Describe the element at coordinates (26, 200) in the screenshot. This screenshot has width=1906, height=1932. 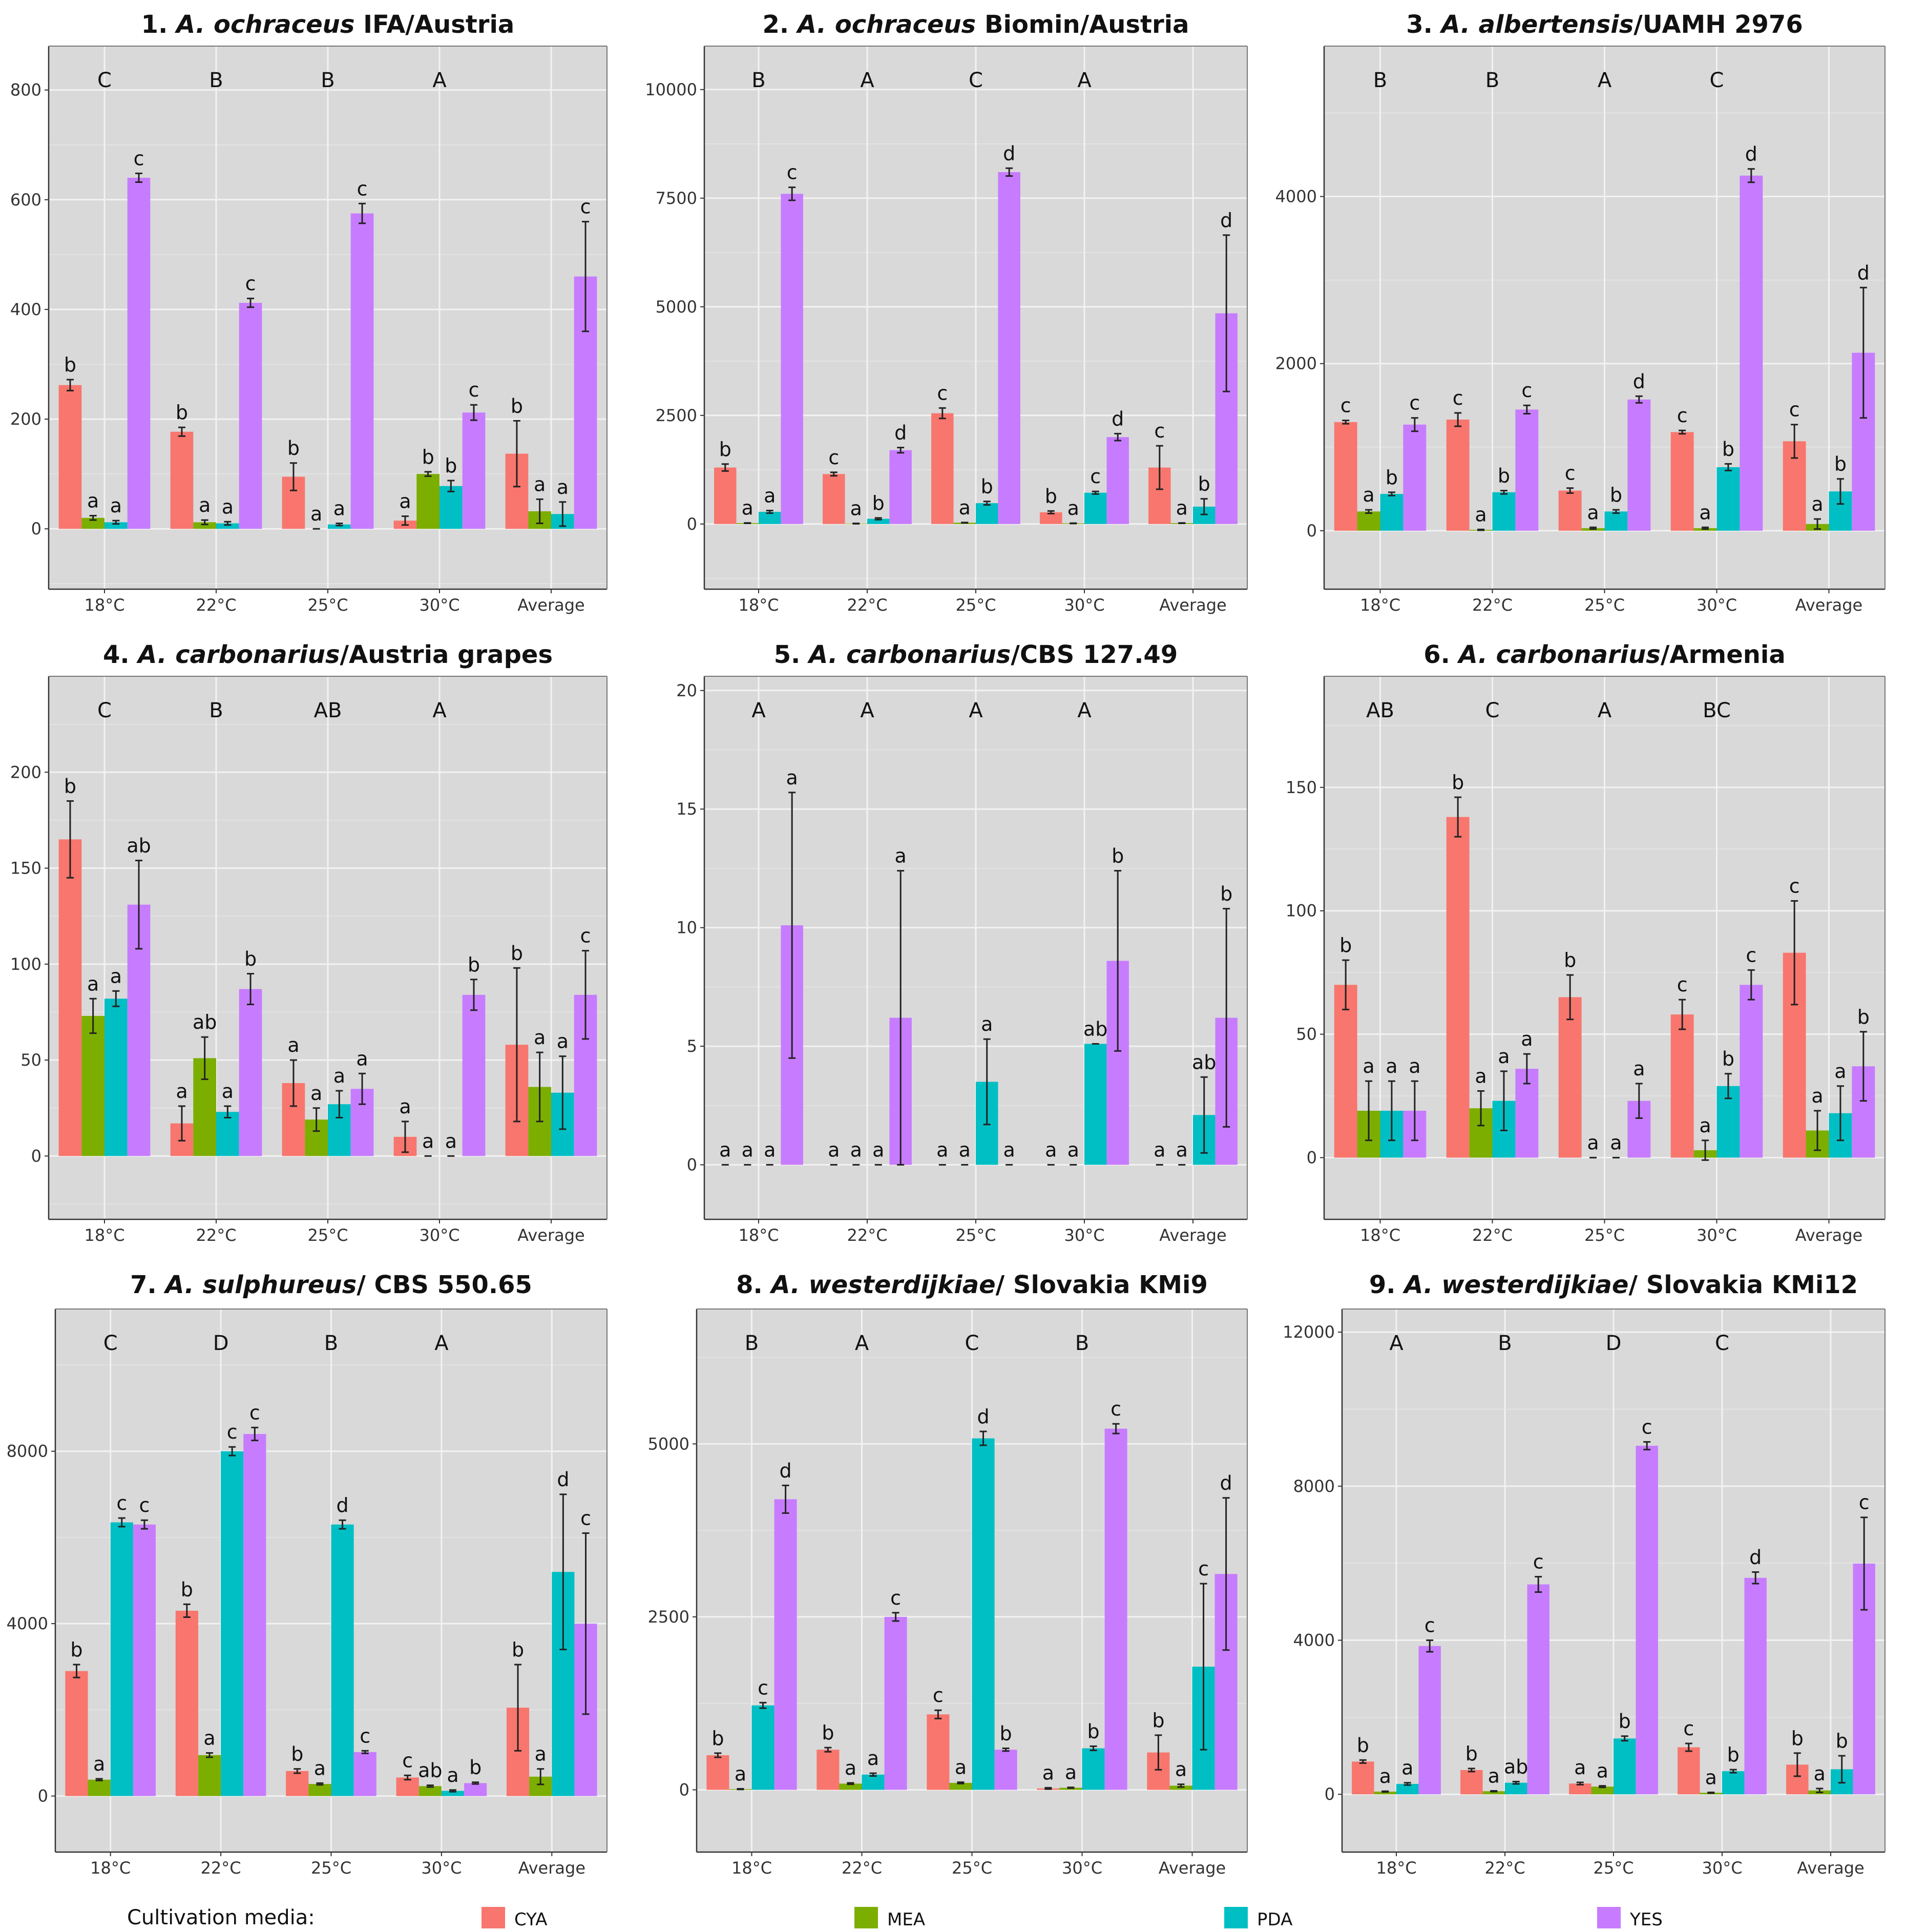
I see `y-tick-label: 600` at that location.